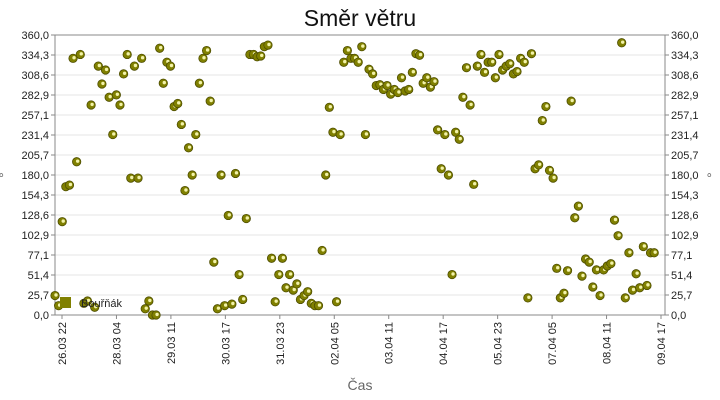 The height and width of the screenshot is (400, 720). Describe the element at coordinates (335, 343) in the screenshot. I see `x-tick-label: 02.04 05` at that location.